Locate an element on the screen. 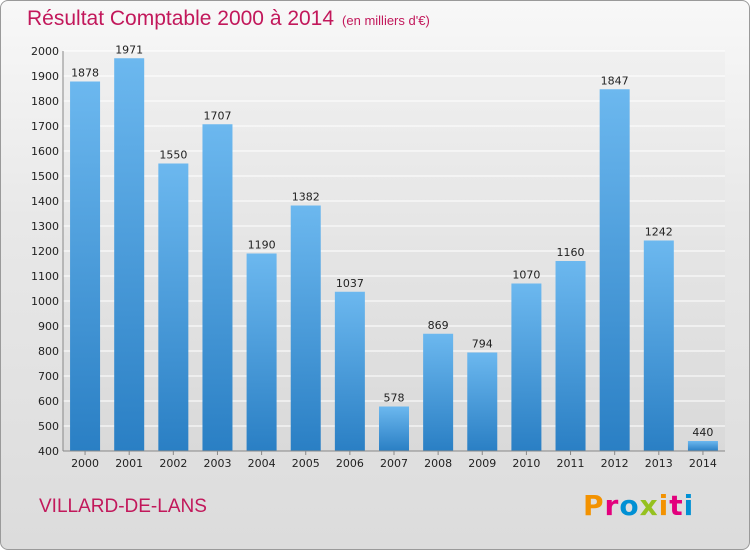  y-tick-label: 400 is located at coordinates (48, 451).